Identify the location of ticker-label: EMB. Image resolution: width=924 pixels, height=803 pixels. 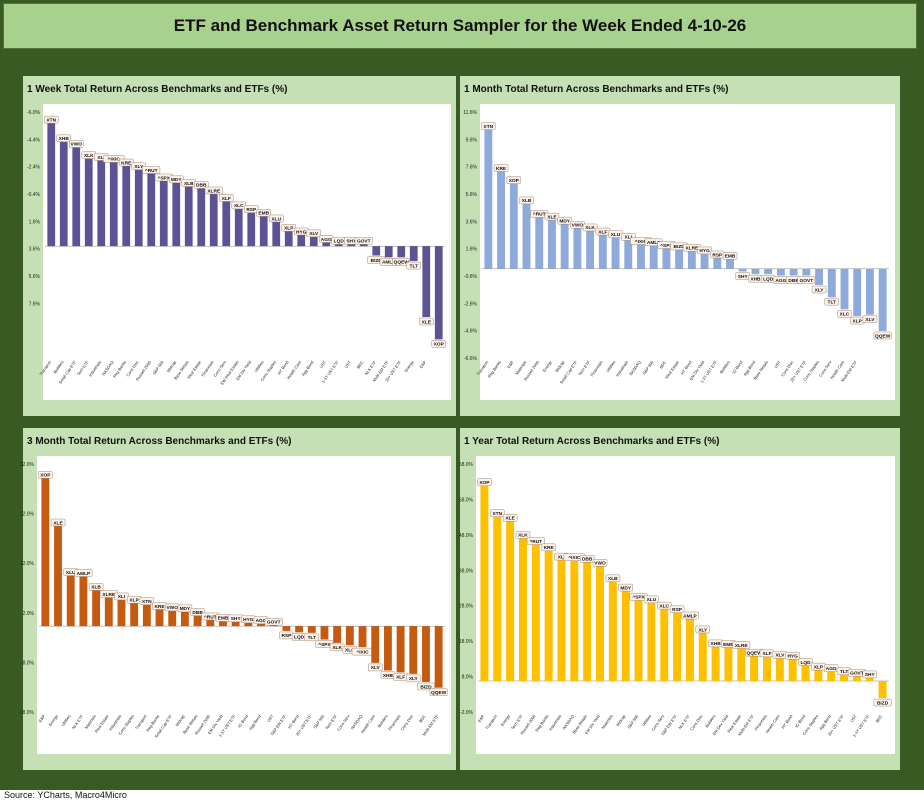
(223, 619).